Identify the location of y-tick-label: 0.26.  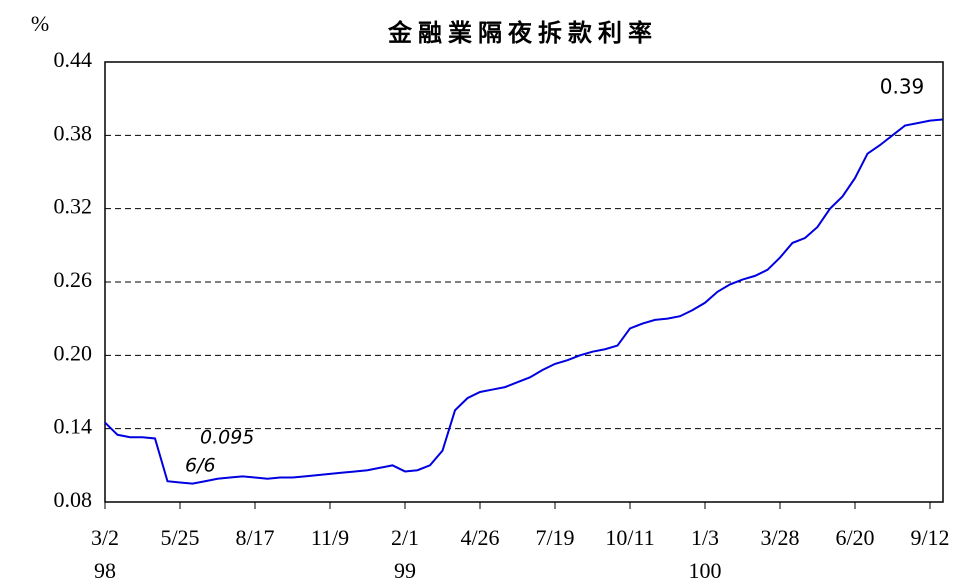
(73, 279).